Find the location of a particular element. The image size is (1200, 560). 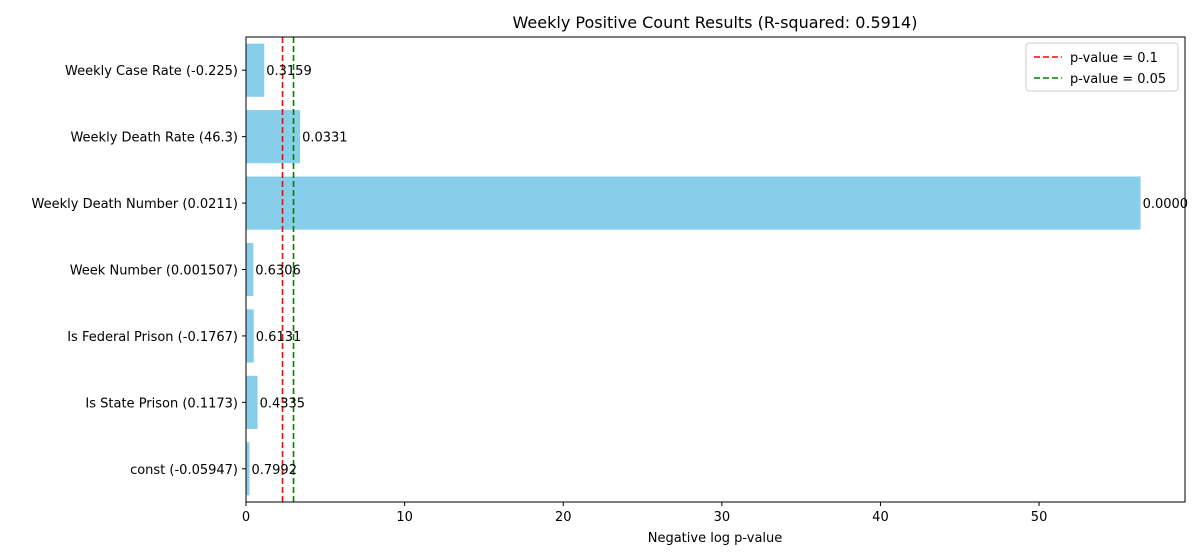

legend-box is located at coordinates (1102, 67).